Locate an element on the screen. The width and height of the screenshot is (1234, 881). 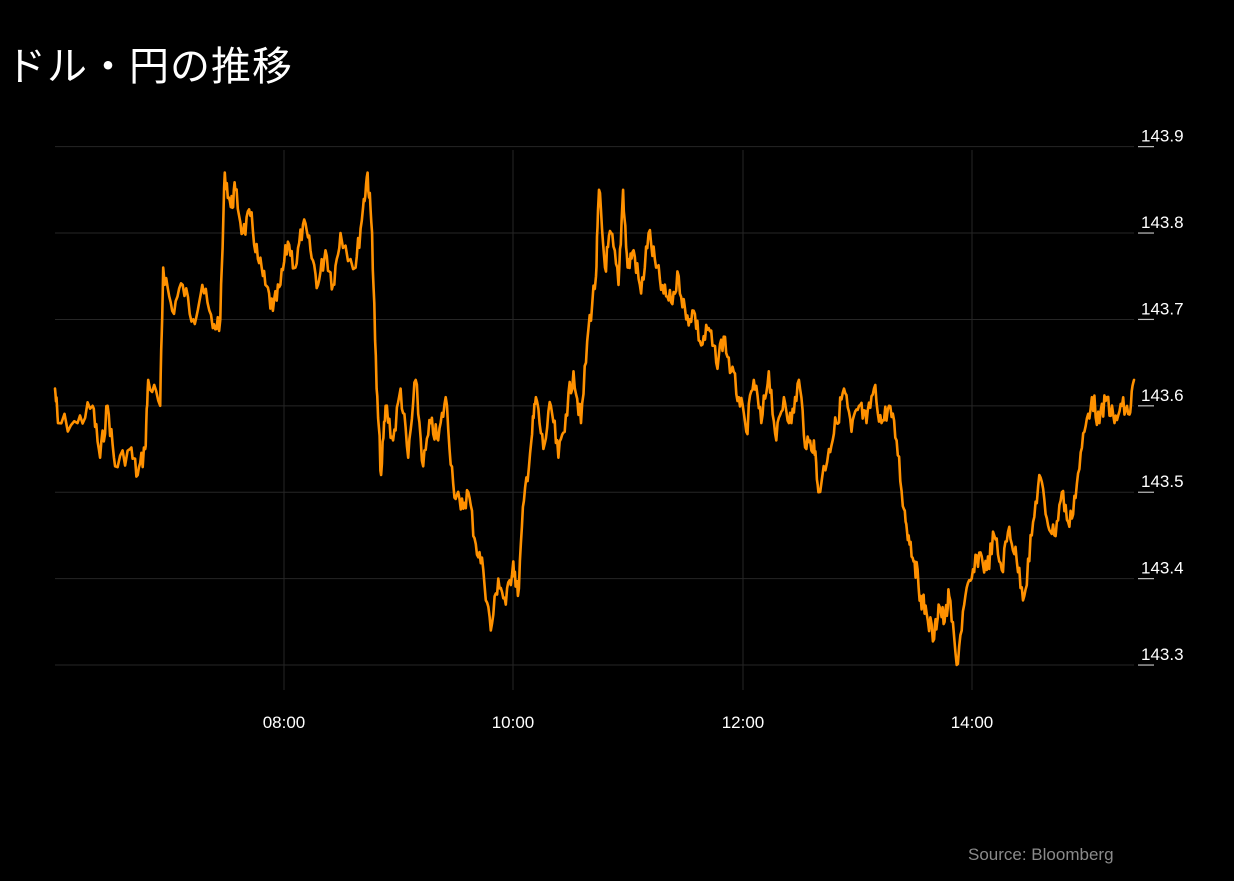
y-tick-label: 143.7 is located at coordinates (1162, 308).